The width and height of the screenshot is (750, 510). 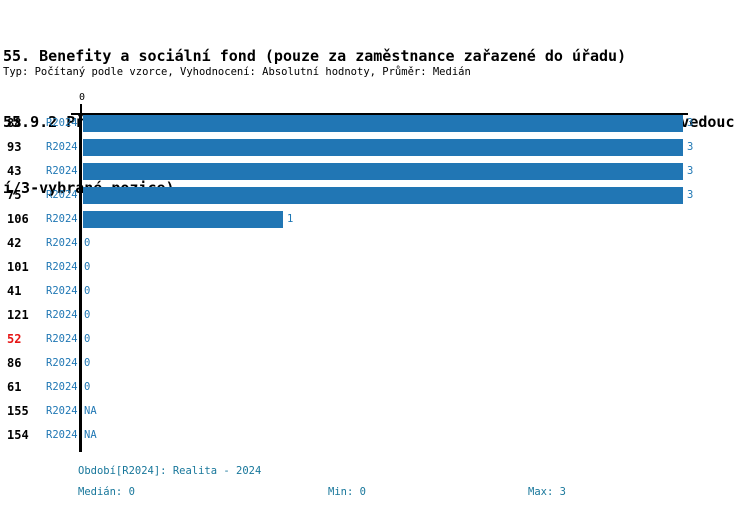 What do you see at coordinates (170, 471) in the screenshot?
I see `footer-period-legend: Období[R2024]: Realita - 2024` at bounding box center [170, 471].